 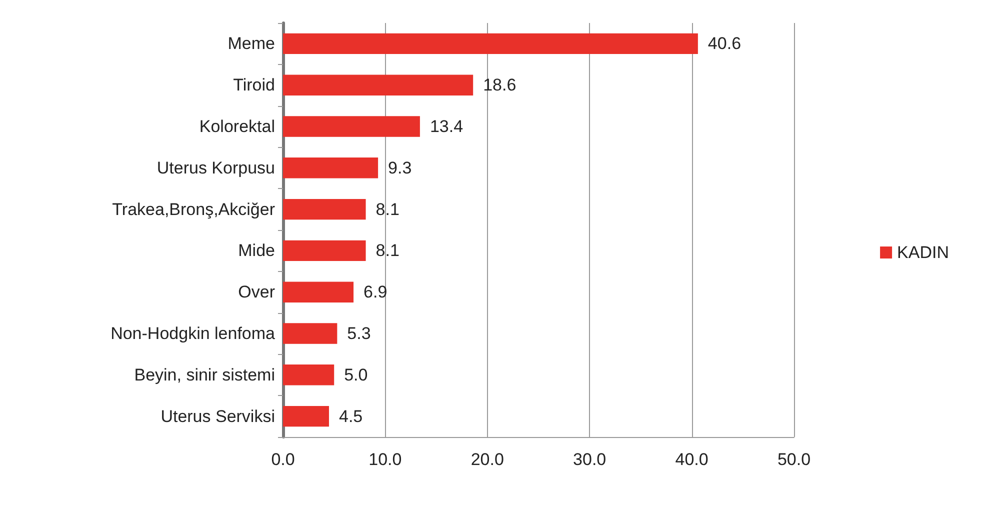 I want to click on y-tick-label: Over, so click(x=257, y=292).